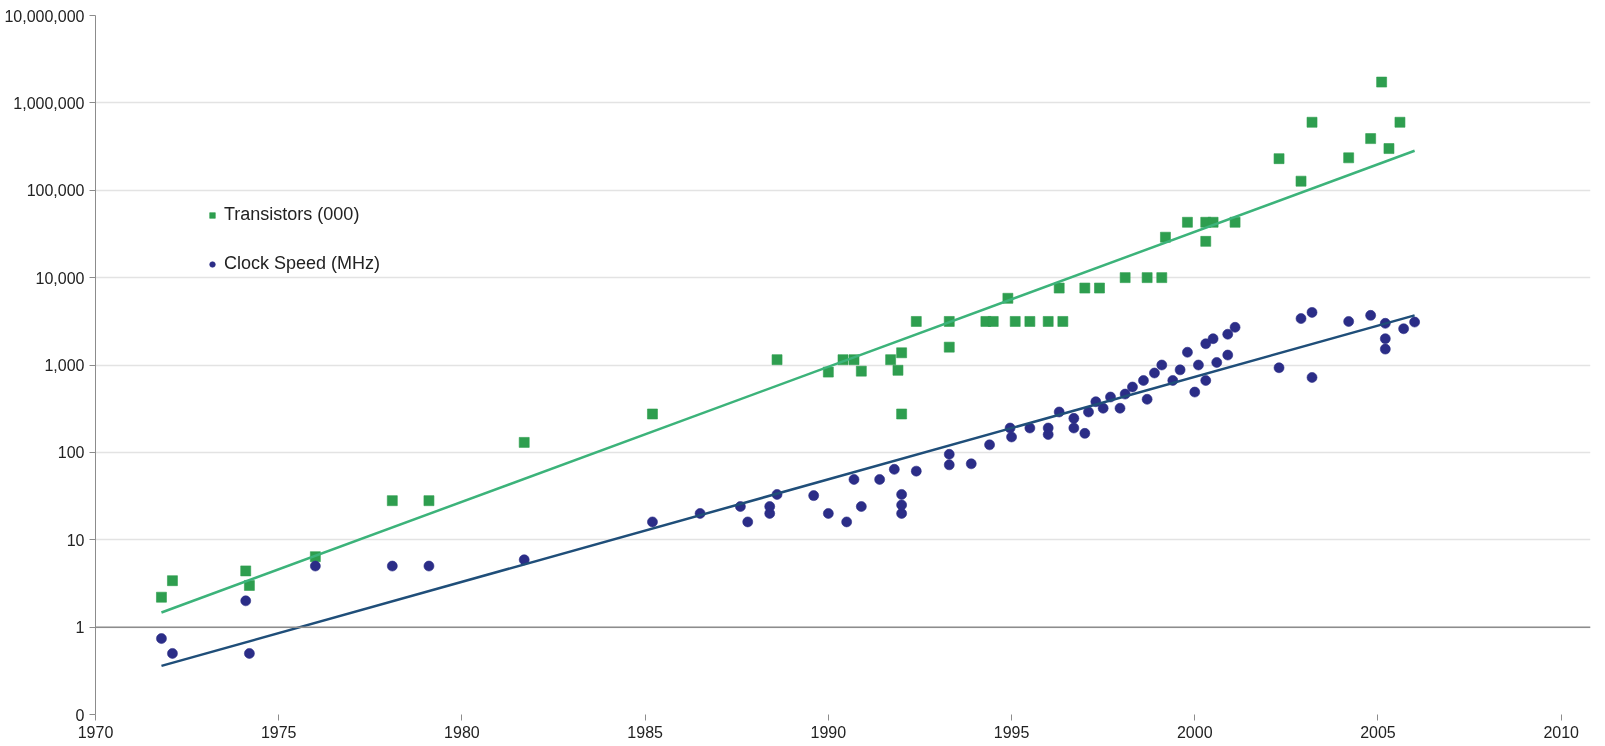 The height and width of the screenshot is (746, 1605). I want to click on y-tick-label: 1,000, so click(64, 365).